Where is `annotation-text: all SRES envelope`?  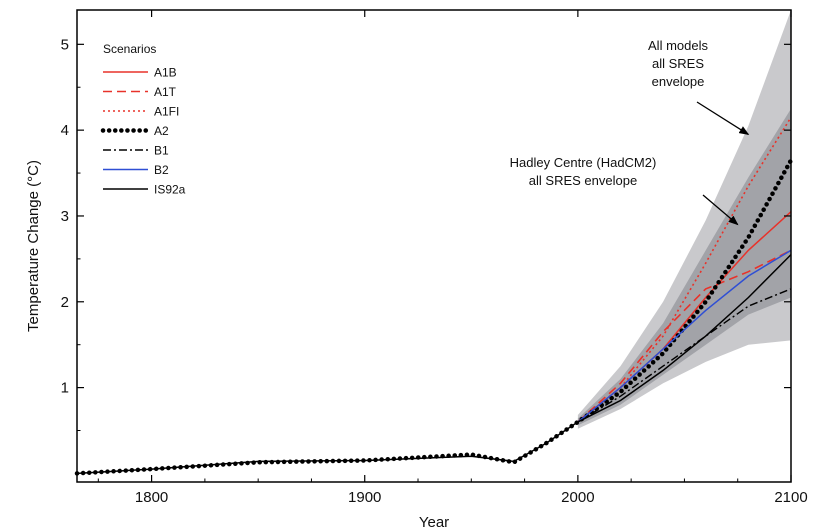
annotation-text: all SRES envelope is located at coordinates (583, 180).